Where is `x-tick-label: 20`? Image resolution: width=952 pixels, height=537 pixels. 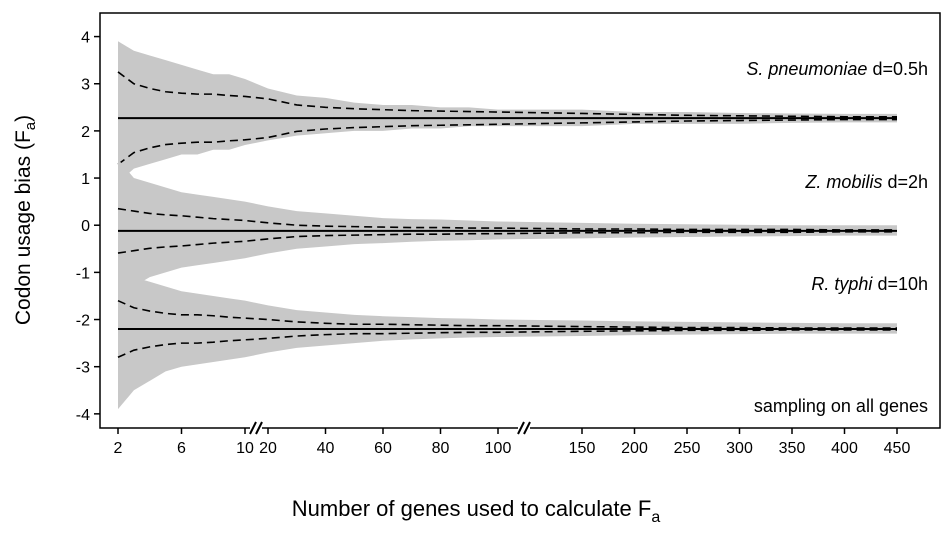 x-tick-label: 20 is located at coordinates (268, 448).